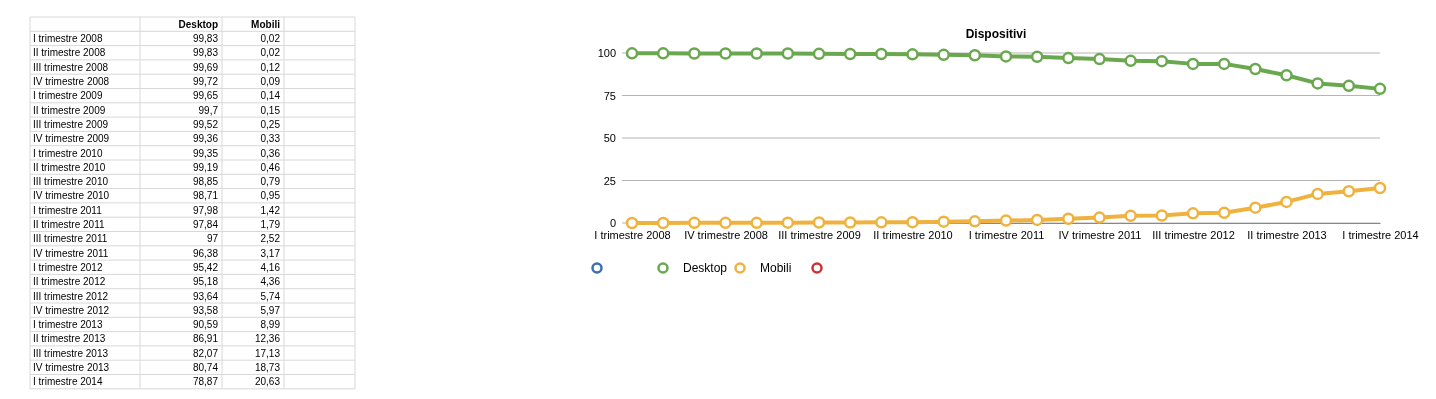 Image resolution: width=1436 pixels, height=399 pixels. Describe the element at coordinates (270, 325) in the screenshot. I see `data-label: 8,99` at that location.